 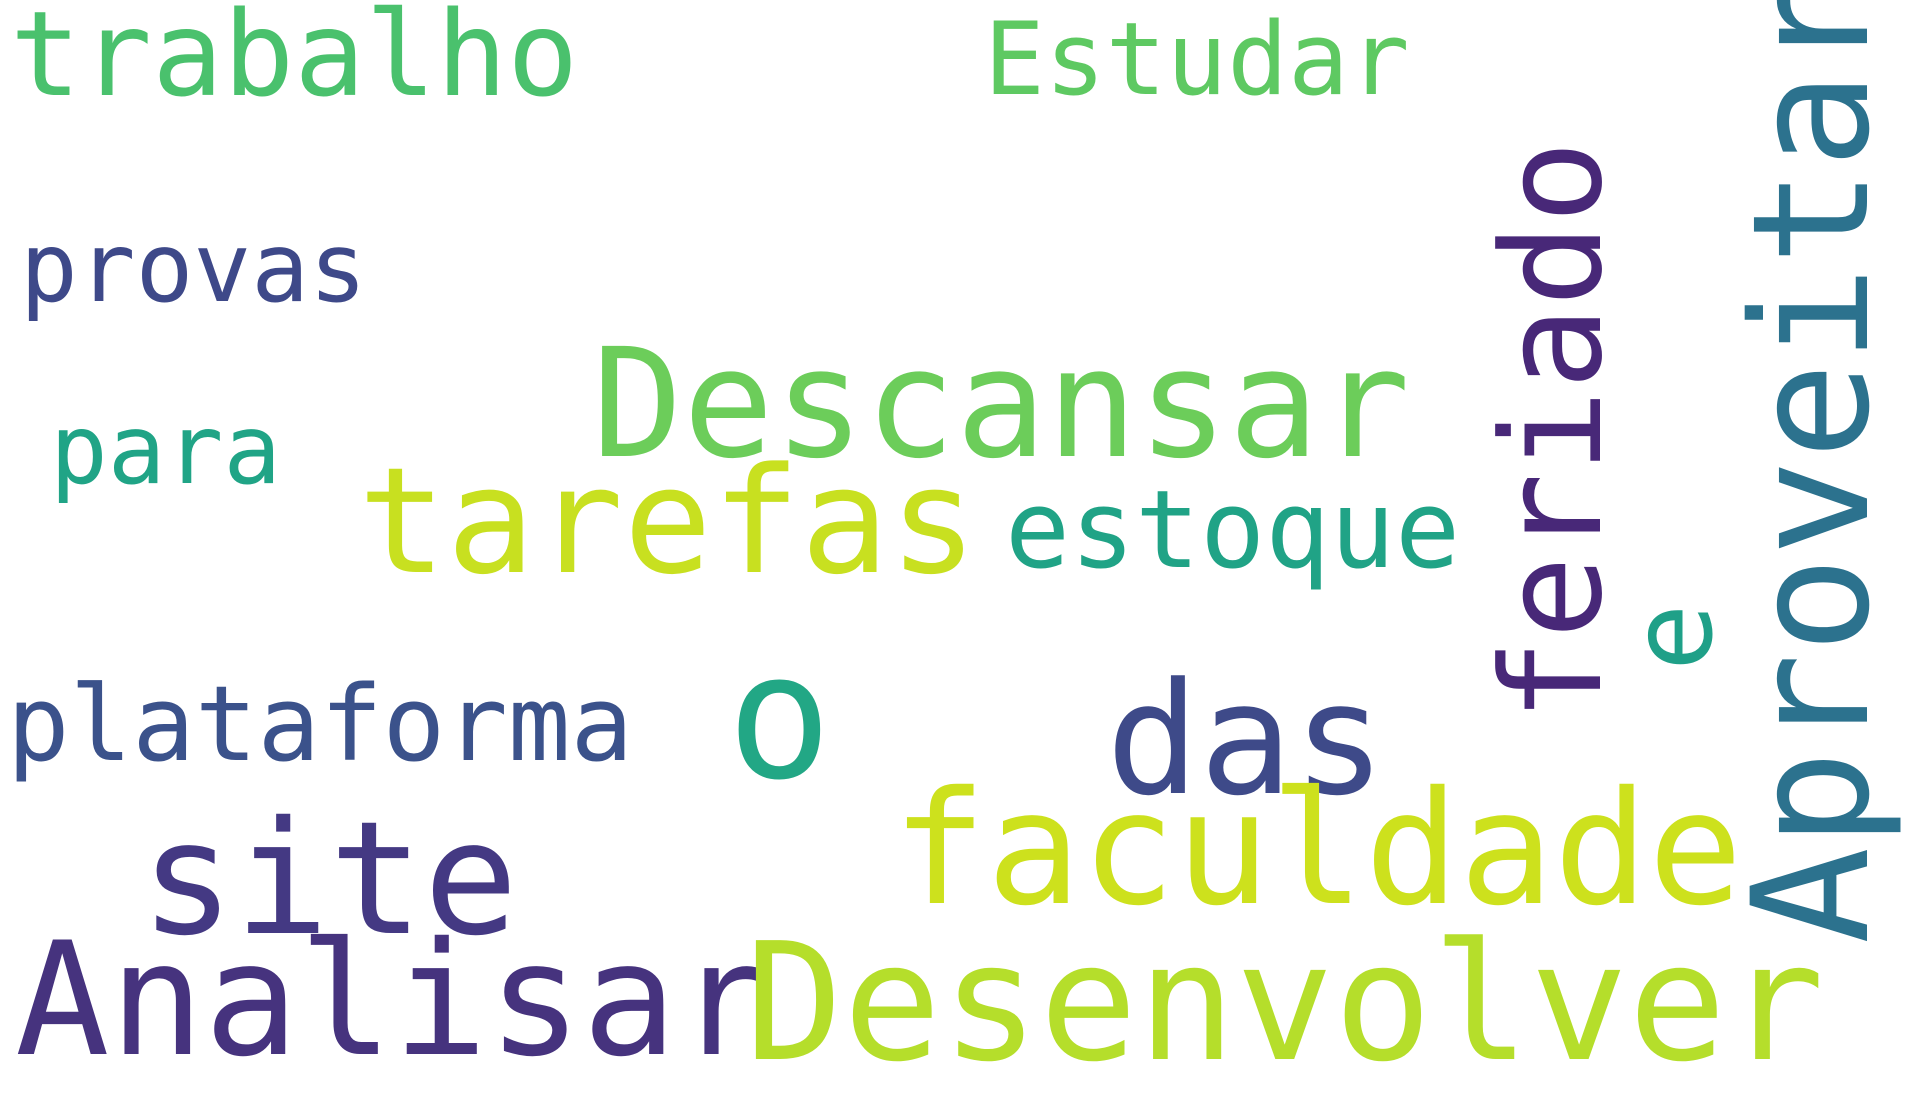 What do you see at coordinates (1811, 472) in the screenshot?
I see `word-aproveitar: Aproveitar` at bounding box center [1811, 472].